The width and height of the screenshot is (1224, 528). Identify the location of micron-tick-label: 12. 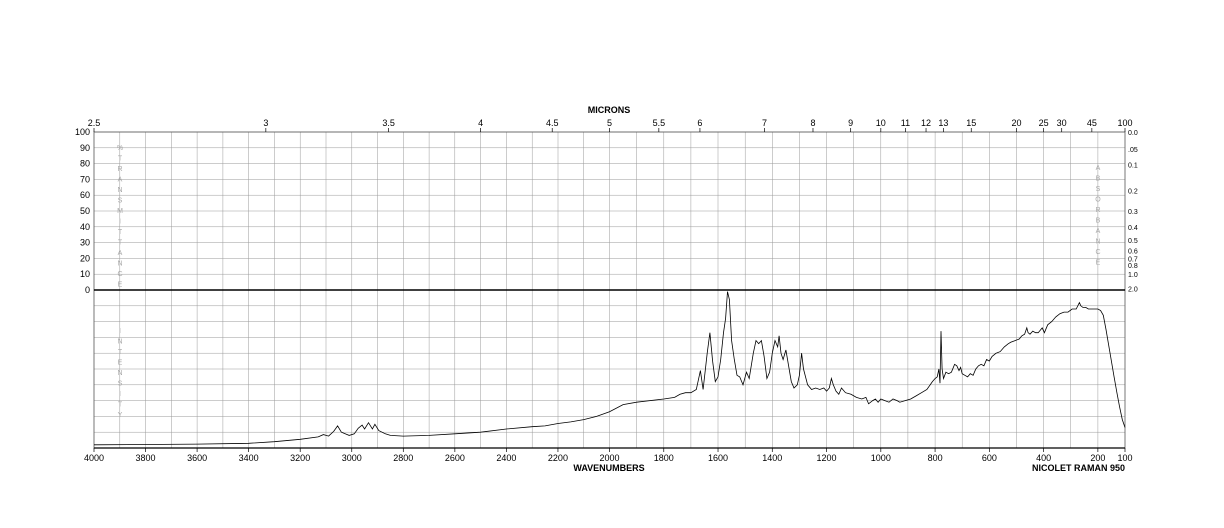
(926, 123).